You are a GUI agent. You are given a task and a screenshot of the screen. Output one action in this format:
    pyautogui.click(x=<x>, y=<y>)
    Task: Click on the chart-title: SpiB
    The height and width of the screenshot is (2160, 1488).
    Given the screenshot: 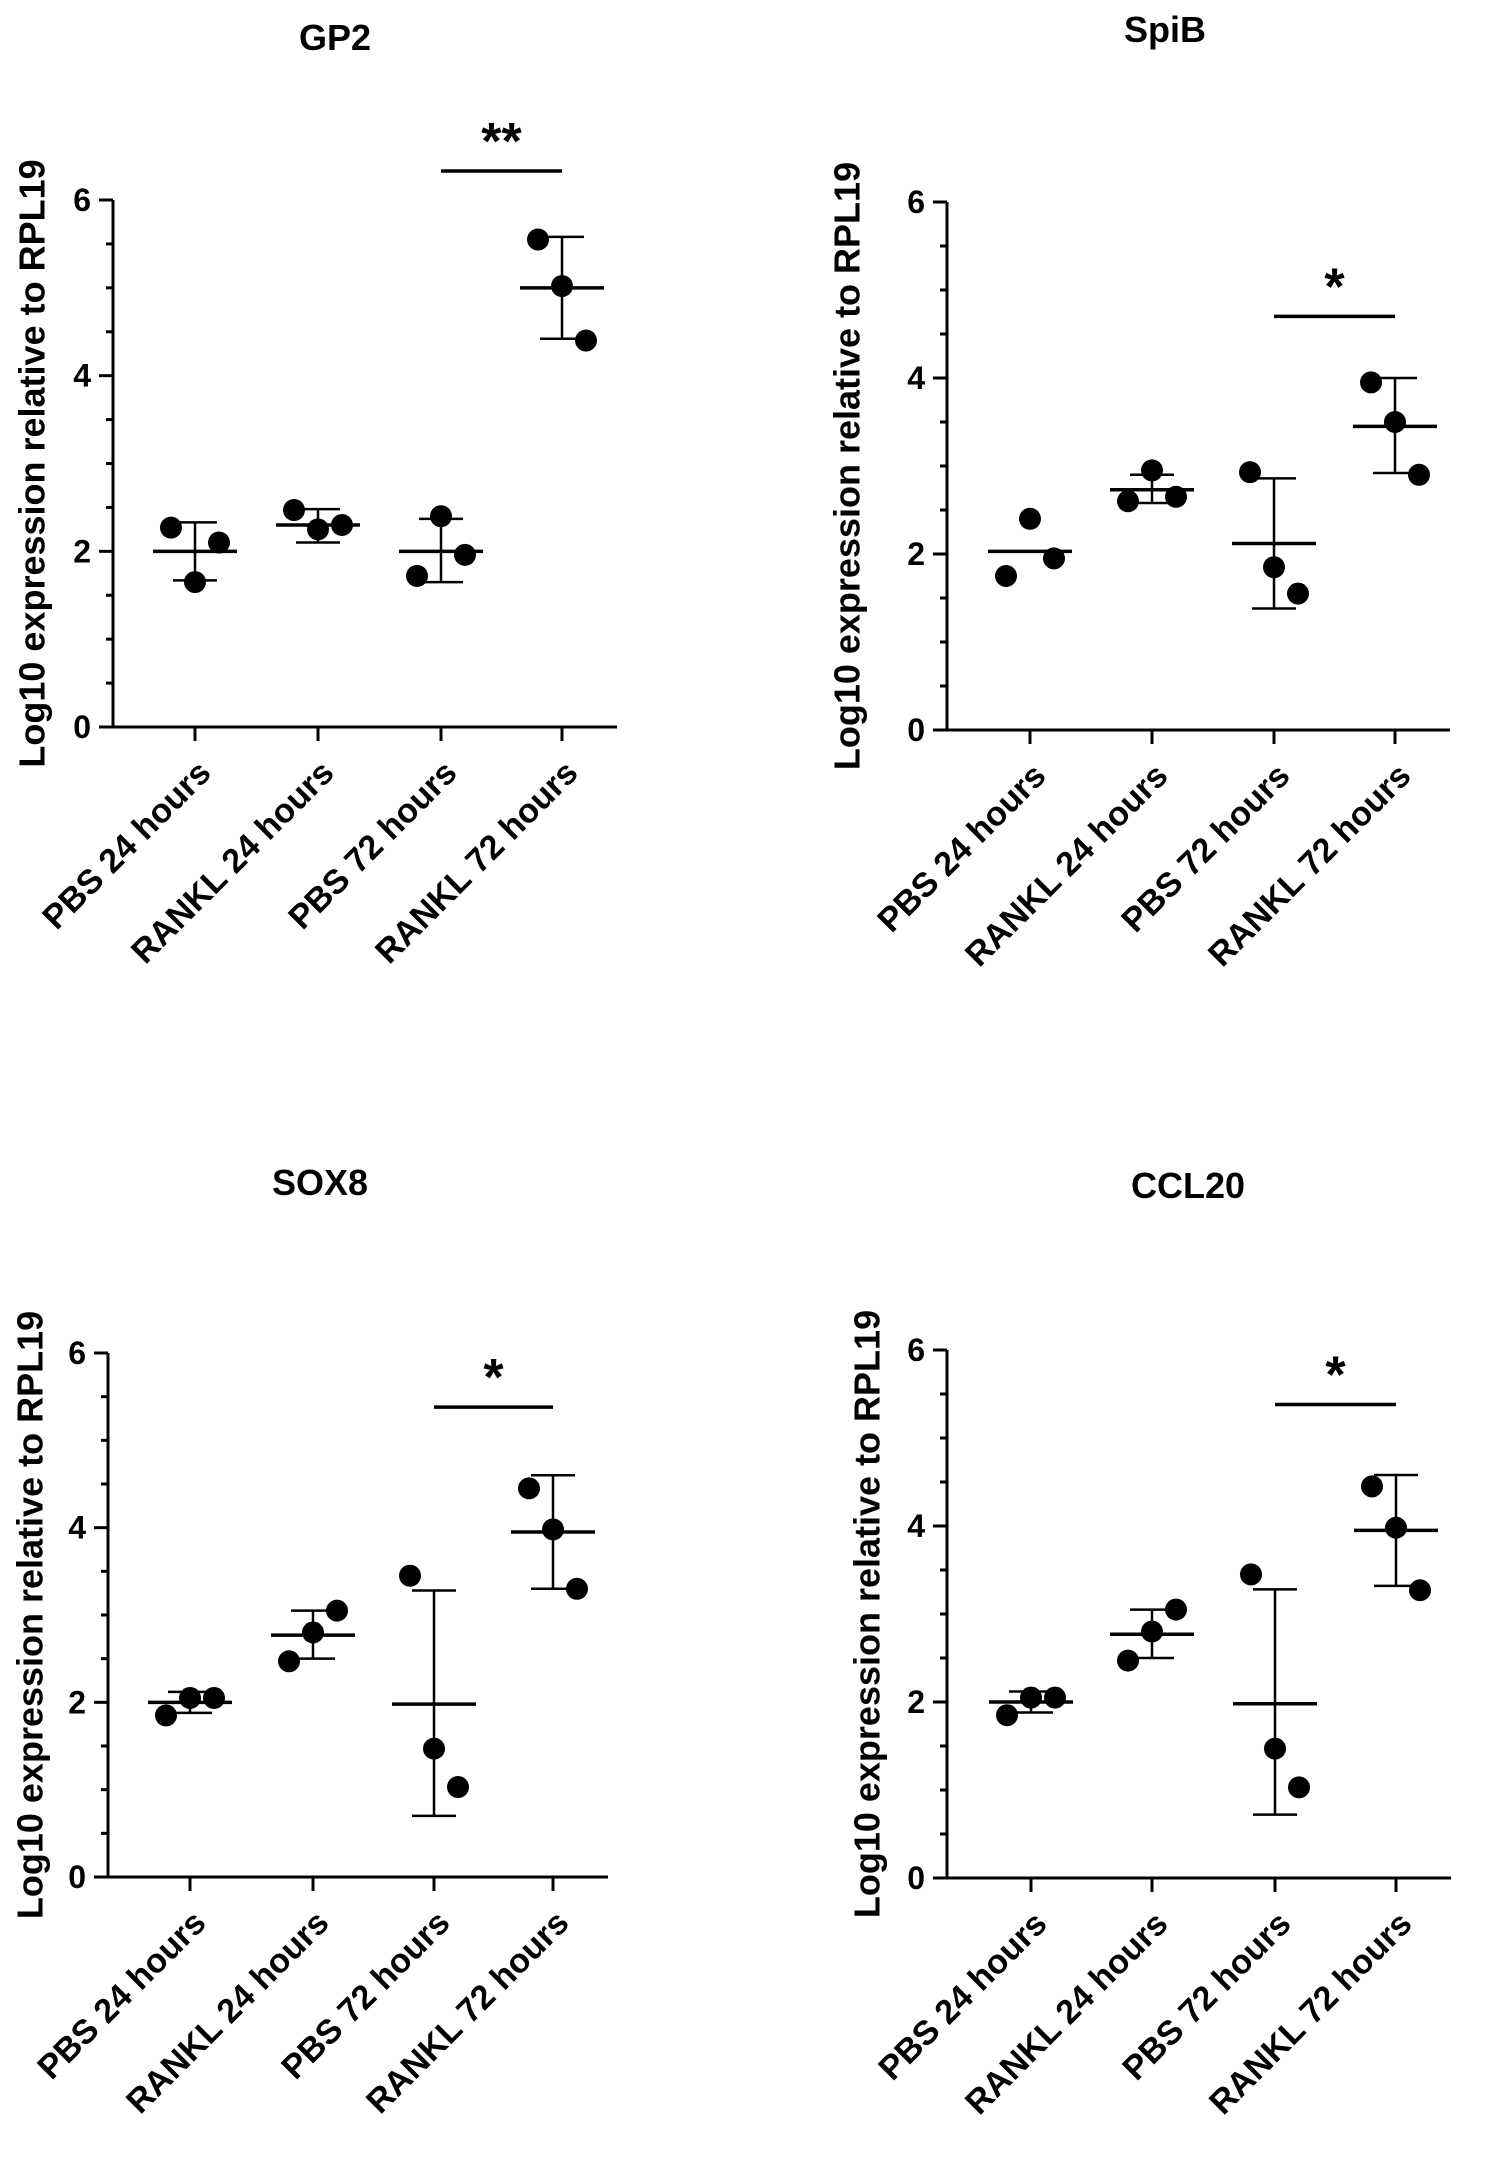 What is the action you would take?
    pyautogui.click(x=1165, y=29)
    